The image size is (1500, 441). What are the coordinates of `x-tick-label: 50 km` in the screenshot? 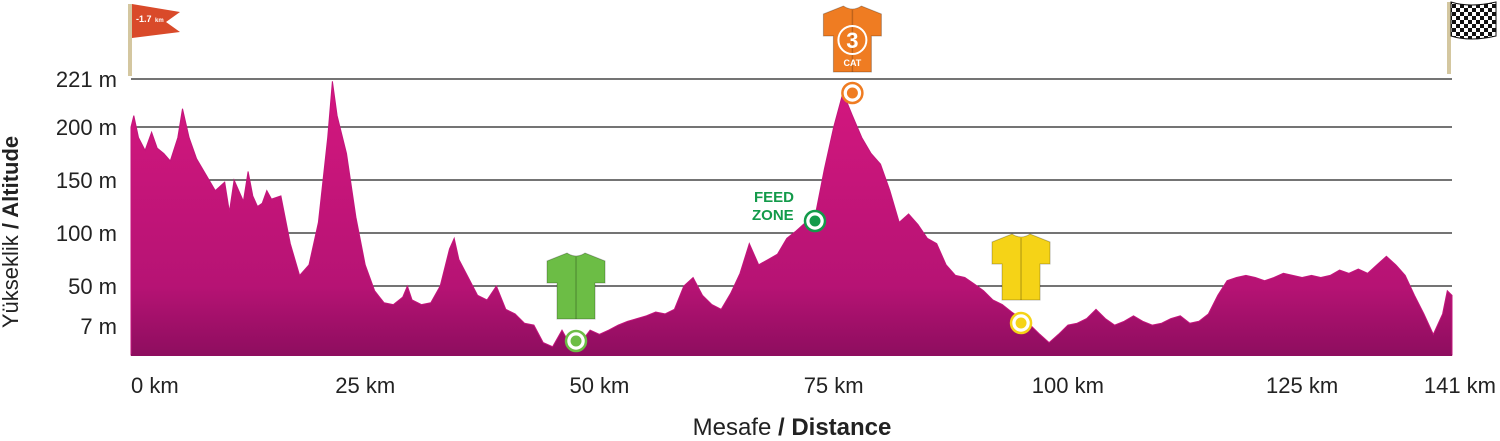 It's located at (599, 385).